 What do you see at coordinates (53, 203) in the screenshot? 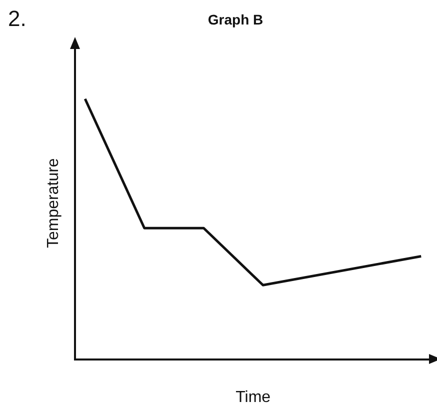
I see `y-axis-title: Temperature` at bounding box center [53, 203].